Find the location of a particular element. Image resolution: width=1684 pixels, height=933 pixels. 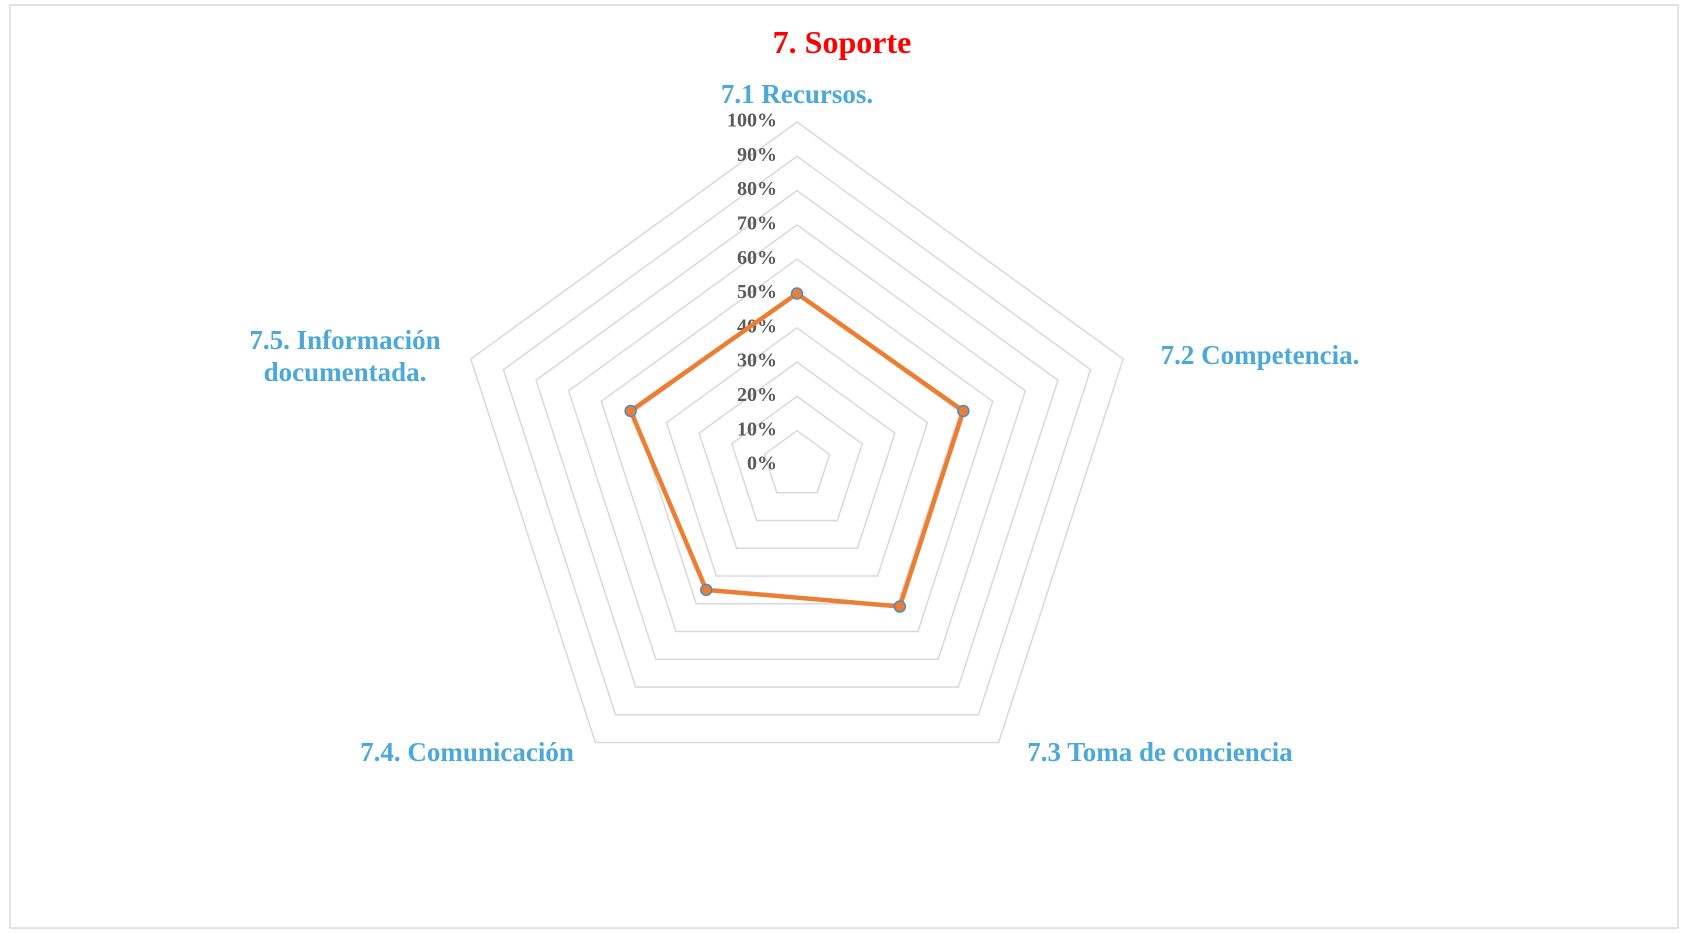

category-label: 7.5. Información documentada. is located at coordinates (345, 356).